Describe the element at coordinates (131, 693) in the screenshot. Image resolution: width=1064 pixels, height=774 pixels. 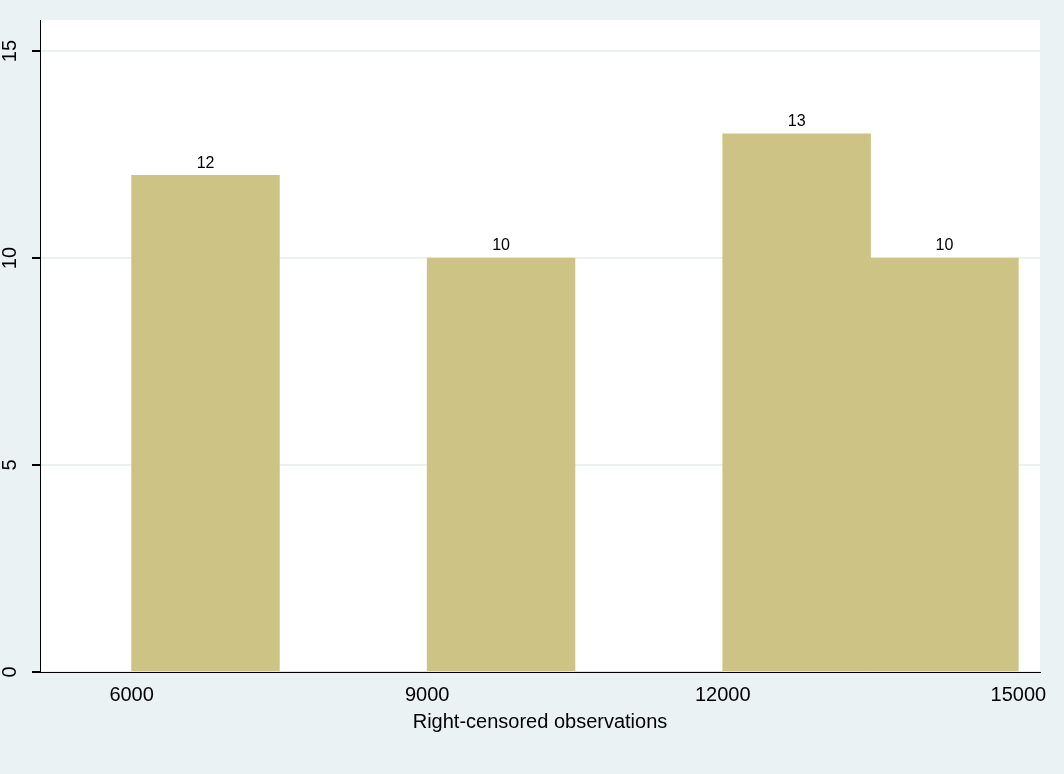
I see `x-tick-label: 6000` at that location.